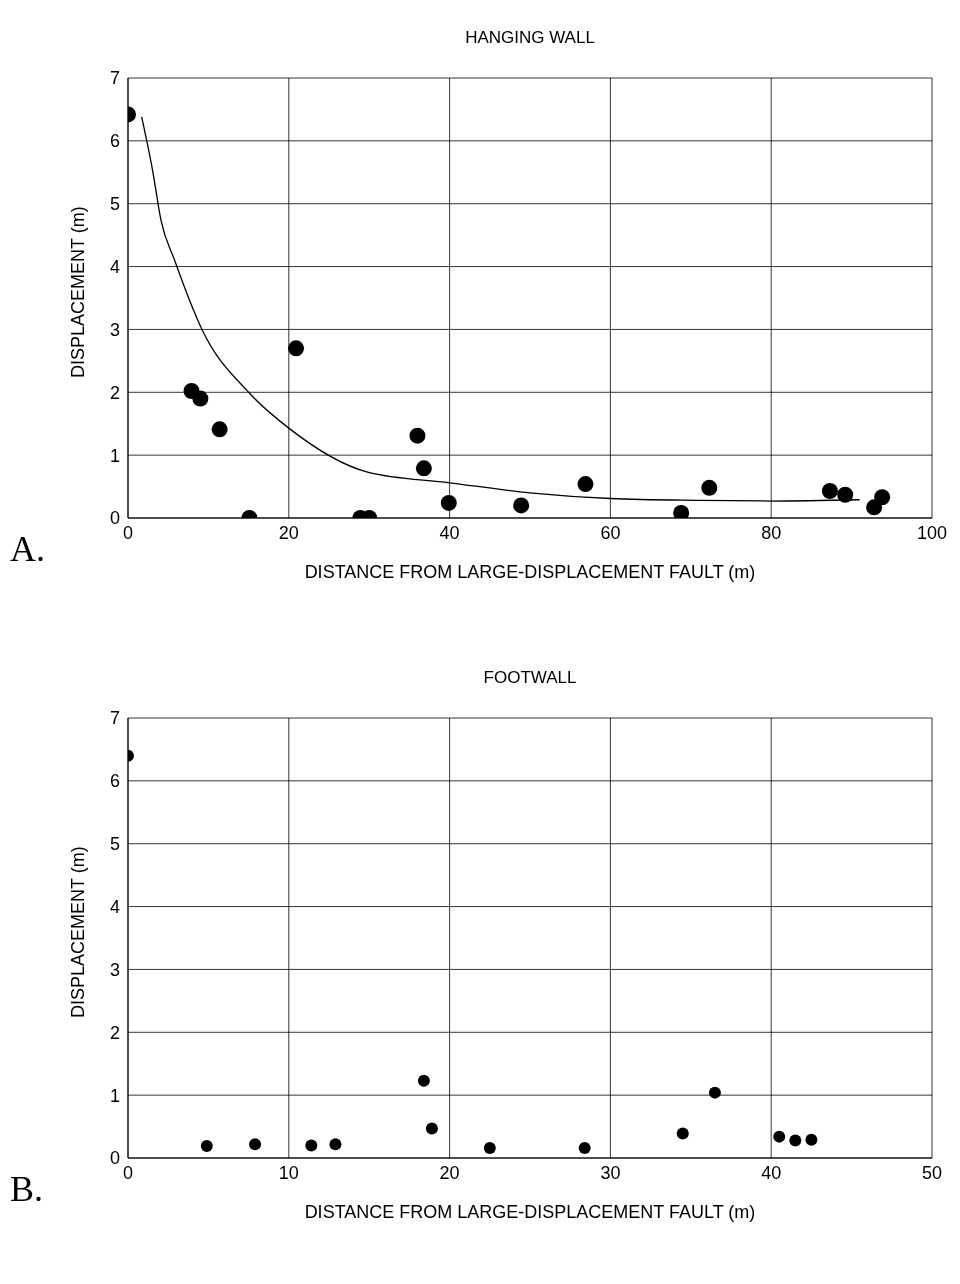 The width and height of the screenshot is (960, 1284). Describe the element at coordinates (27, 549) in the screenshot. I see `text: A.` at that location.